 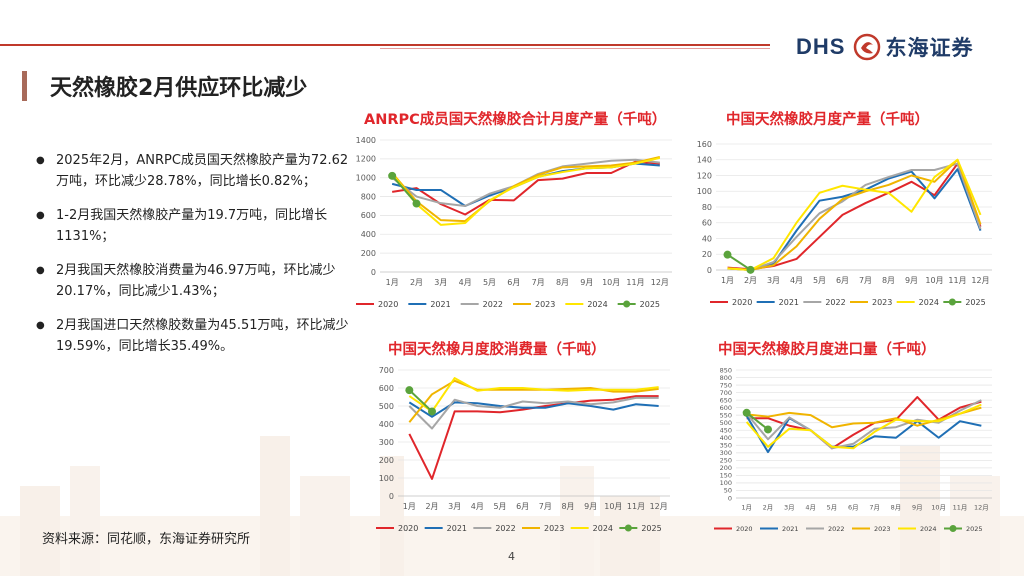 I want to click on y-tick-label: 850, so click(x=726, y=370).